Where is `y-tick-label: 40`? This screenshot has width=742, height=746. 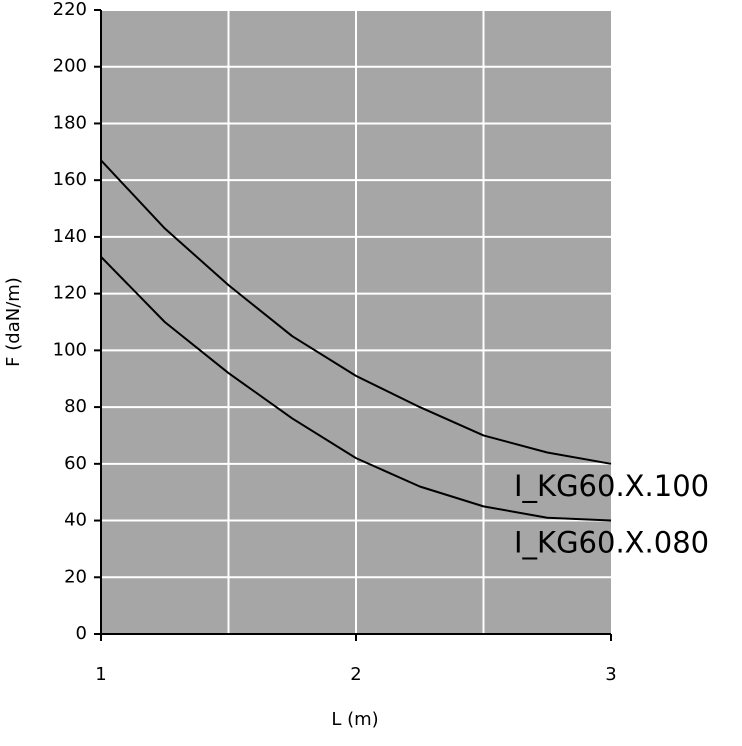 y-tick-label: 40 is located at coordinates (75, 520).